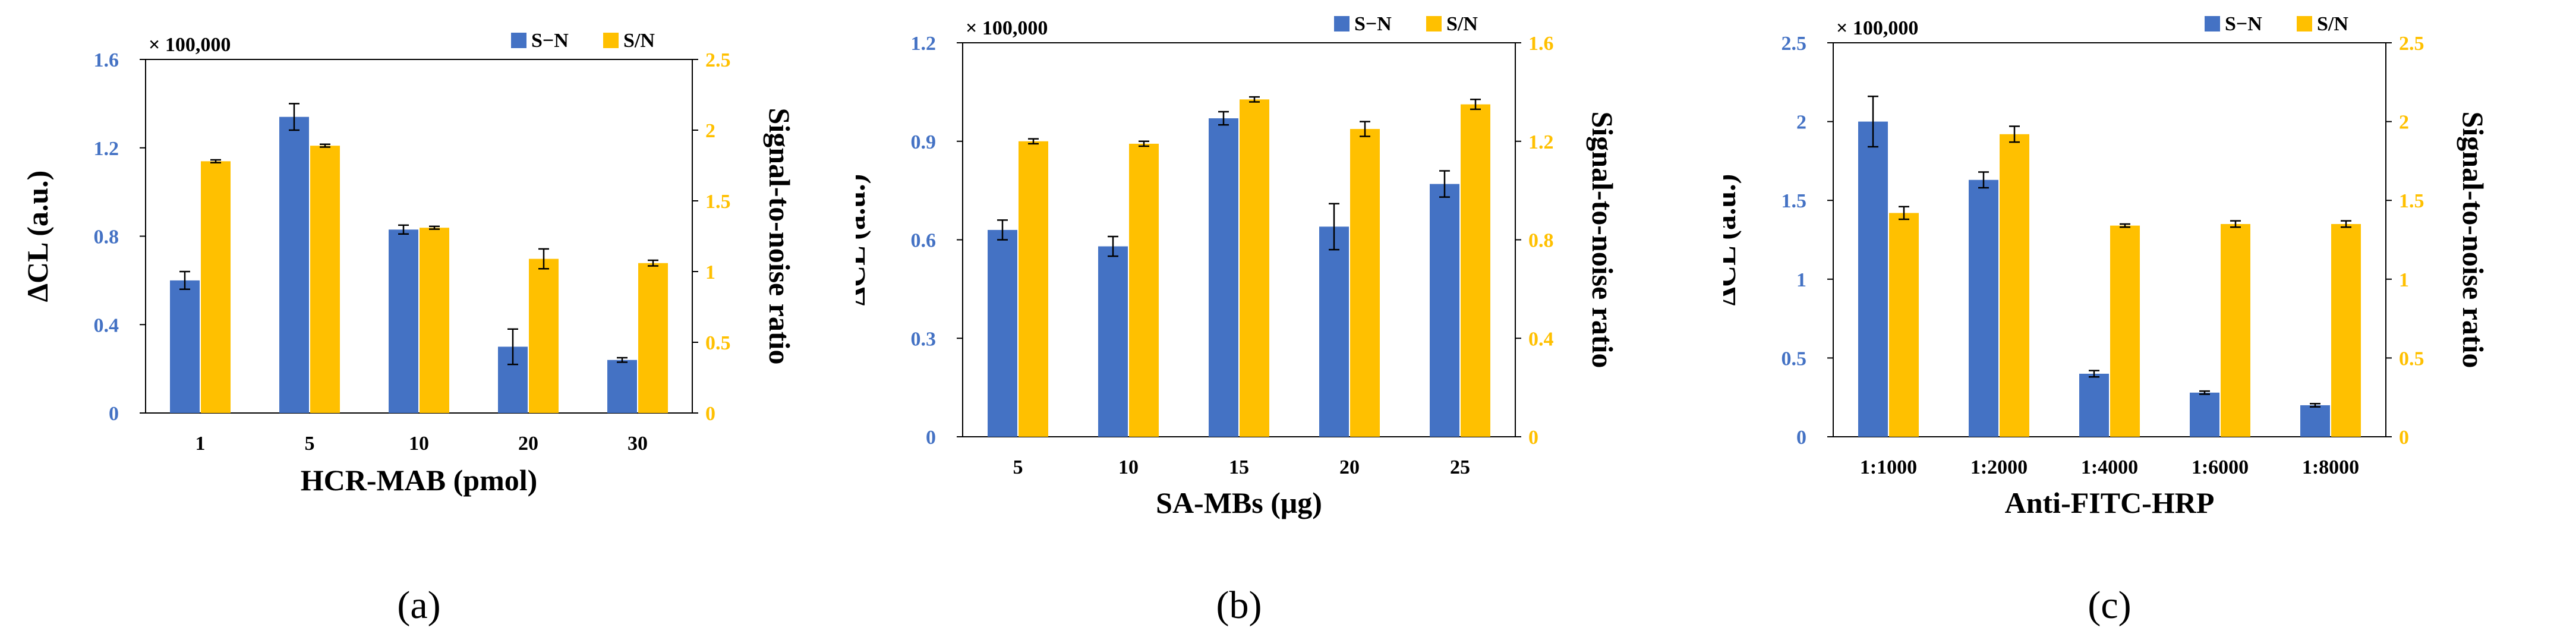  Describe the element at coordinates (1795, 201) in the screenshot. I see `y-tick-label: 1.5` at that location.